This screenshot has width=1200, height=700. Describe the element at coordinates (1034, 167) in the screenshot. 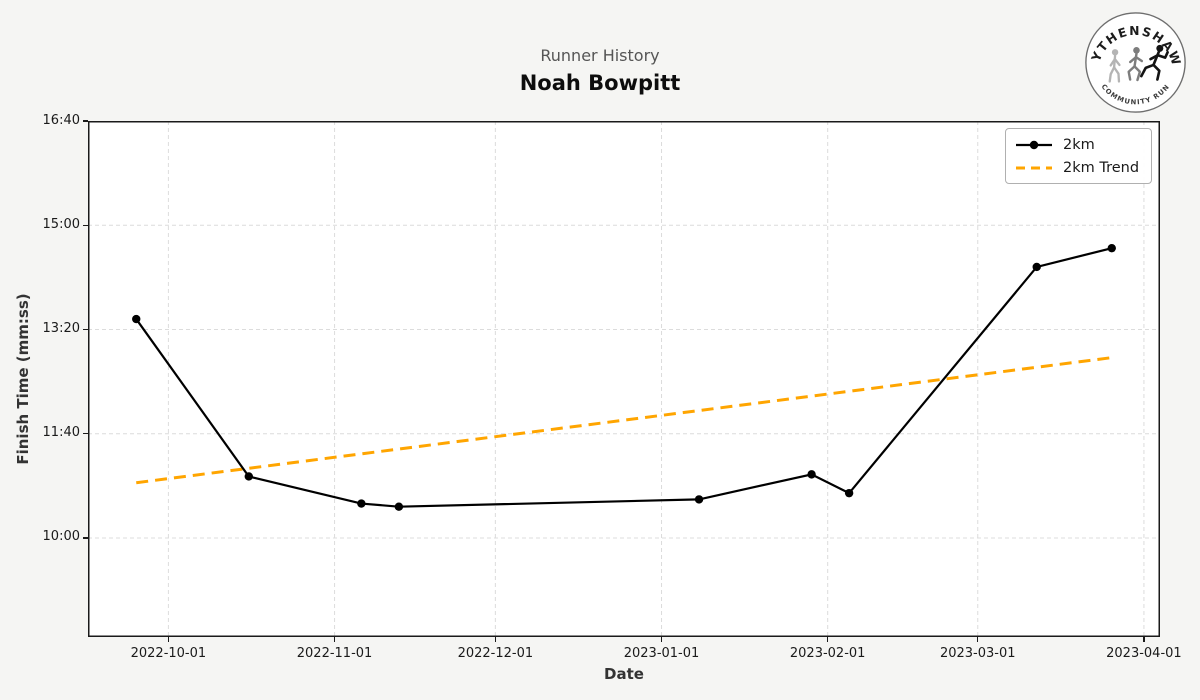

I see `legend-trend-sample-icon` at that location.